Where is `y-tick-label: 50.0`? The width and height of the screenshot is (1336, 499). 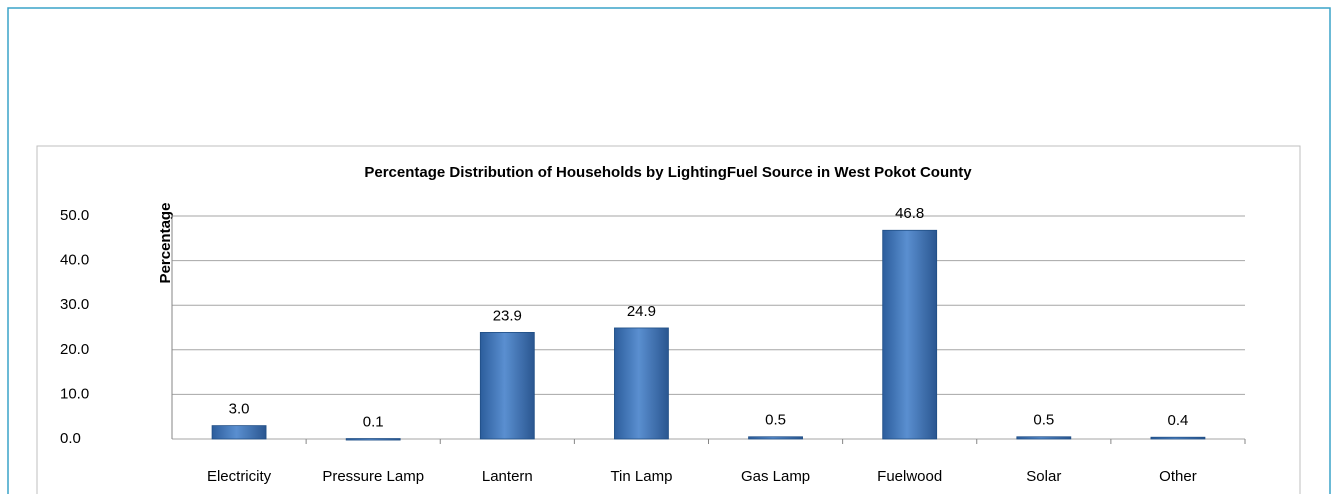
y-tick-label: 50.0 is located at coordinates (74, 215).